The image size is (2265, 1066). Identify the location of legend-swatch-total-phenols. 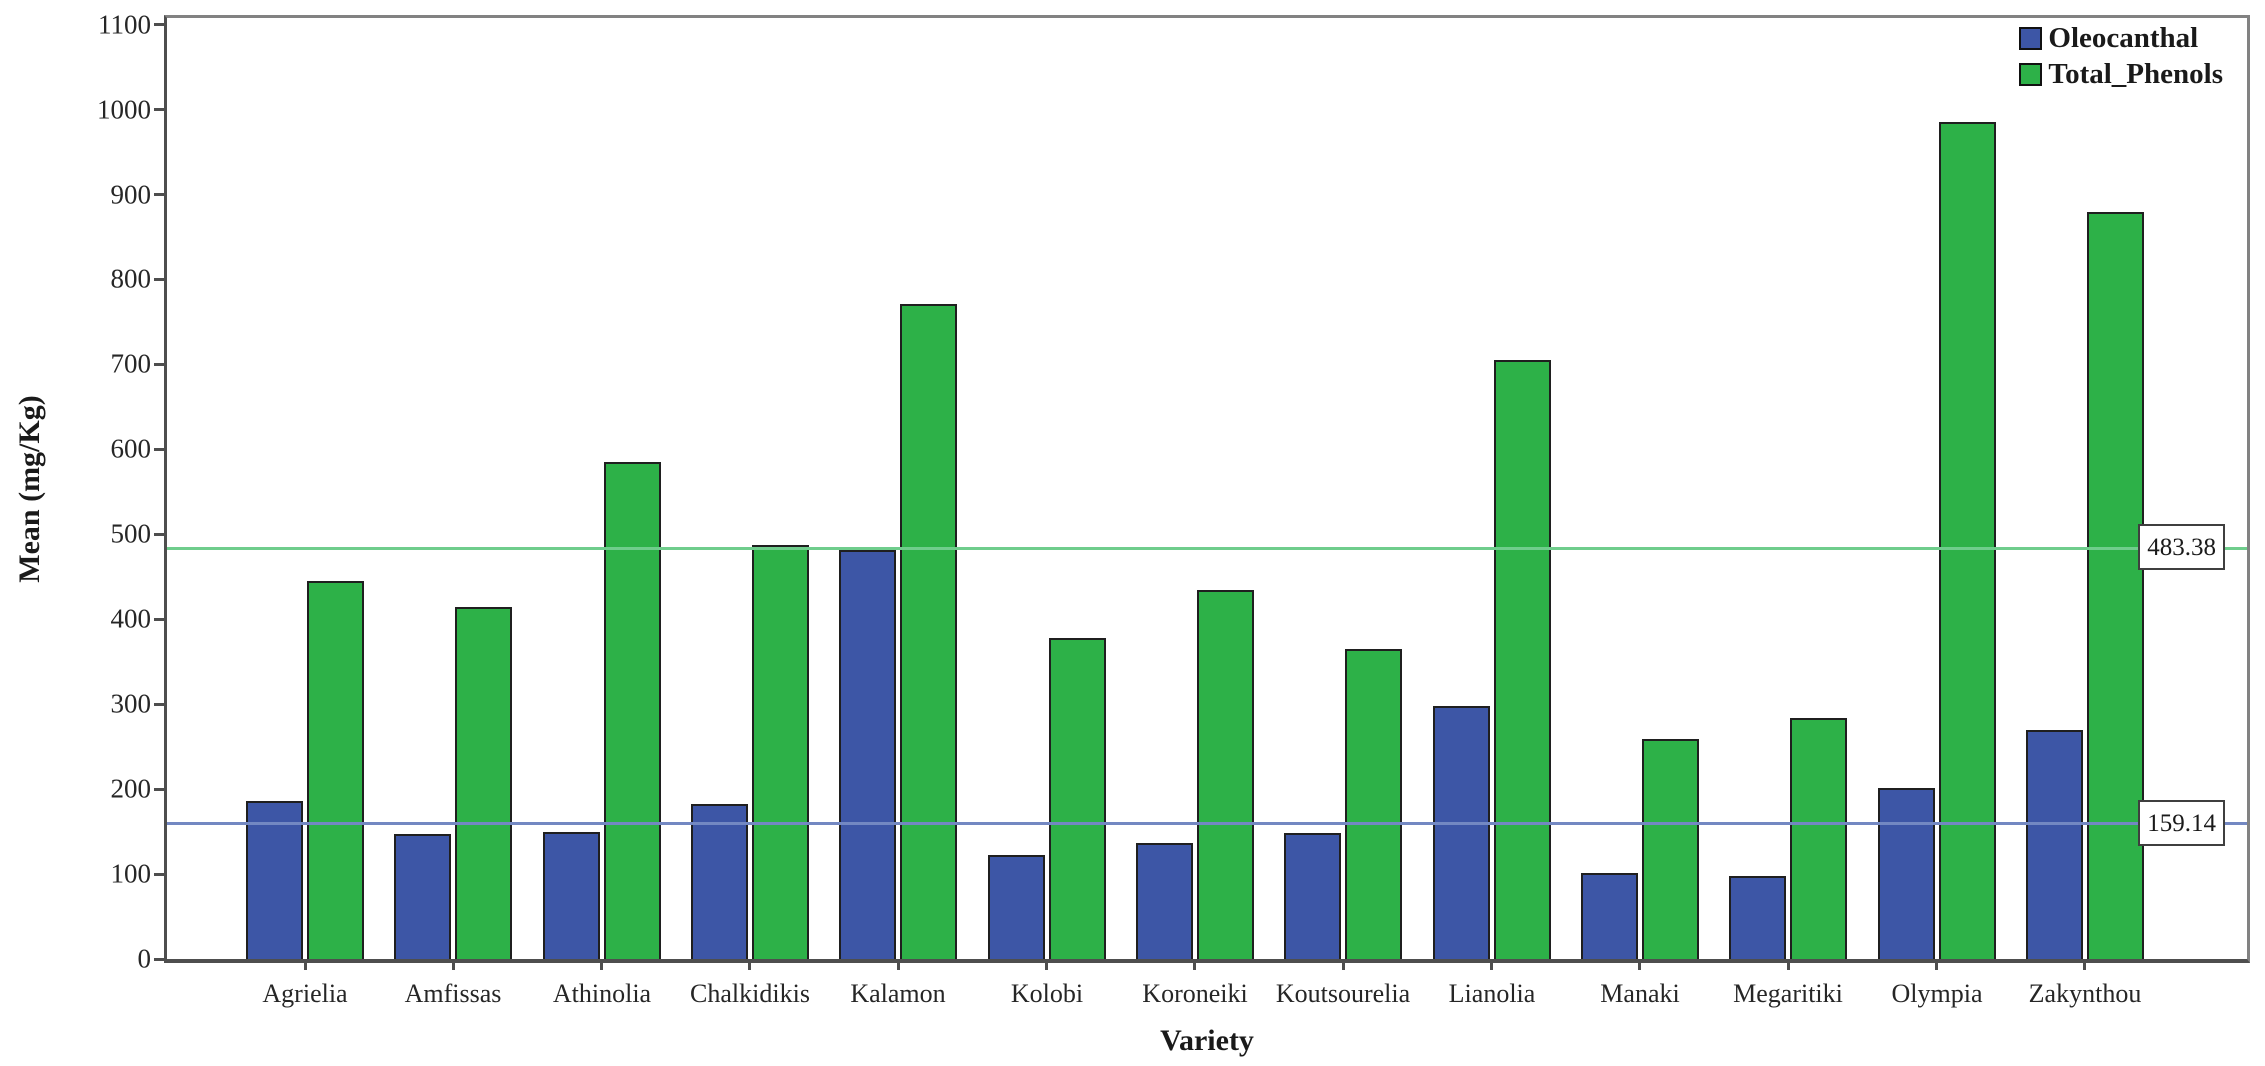
(2031, 74).